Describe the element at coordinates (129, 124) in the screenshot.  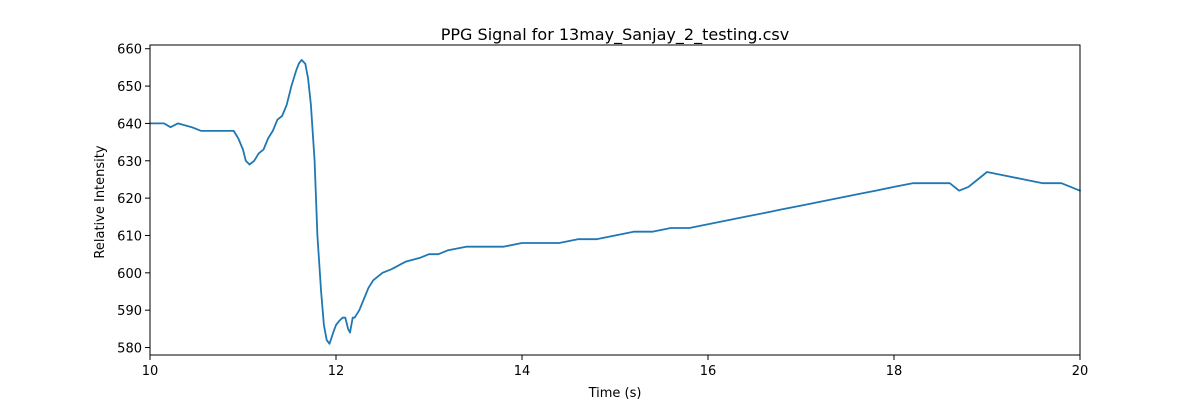
I see `y-tick-label-640: 640` at that location.